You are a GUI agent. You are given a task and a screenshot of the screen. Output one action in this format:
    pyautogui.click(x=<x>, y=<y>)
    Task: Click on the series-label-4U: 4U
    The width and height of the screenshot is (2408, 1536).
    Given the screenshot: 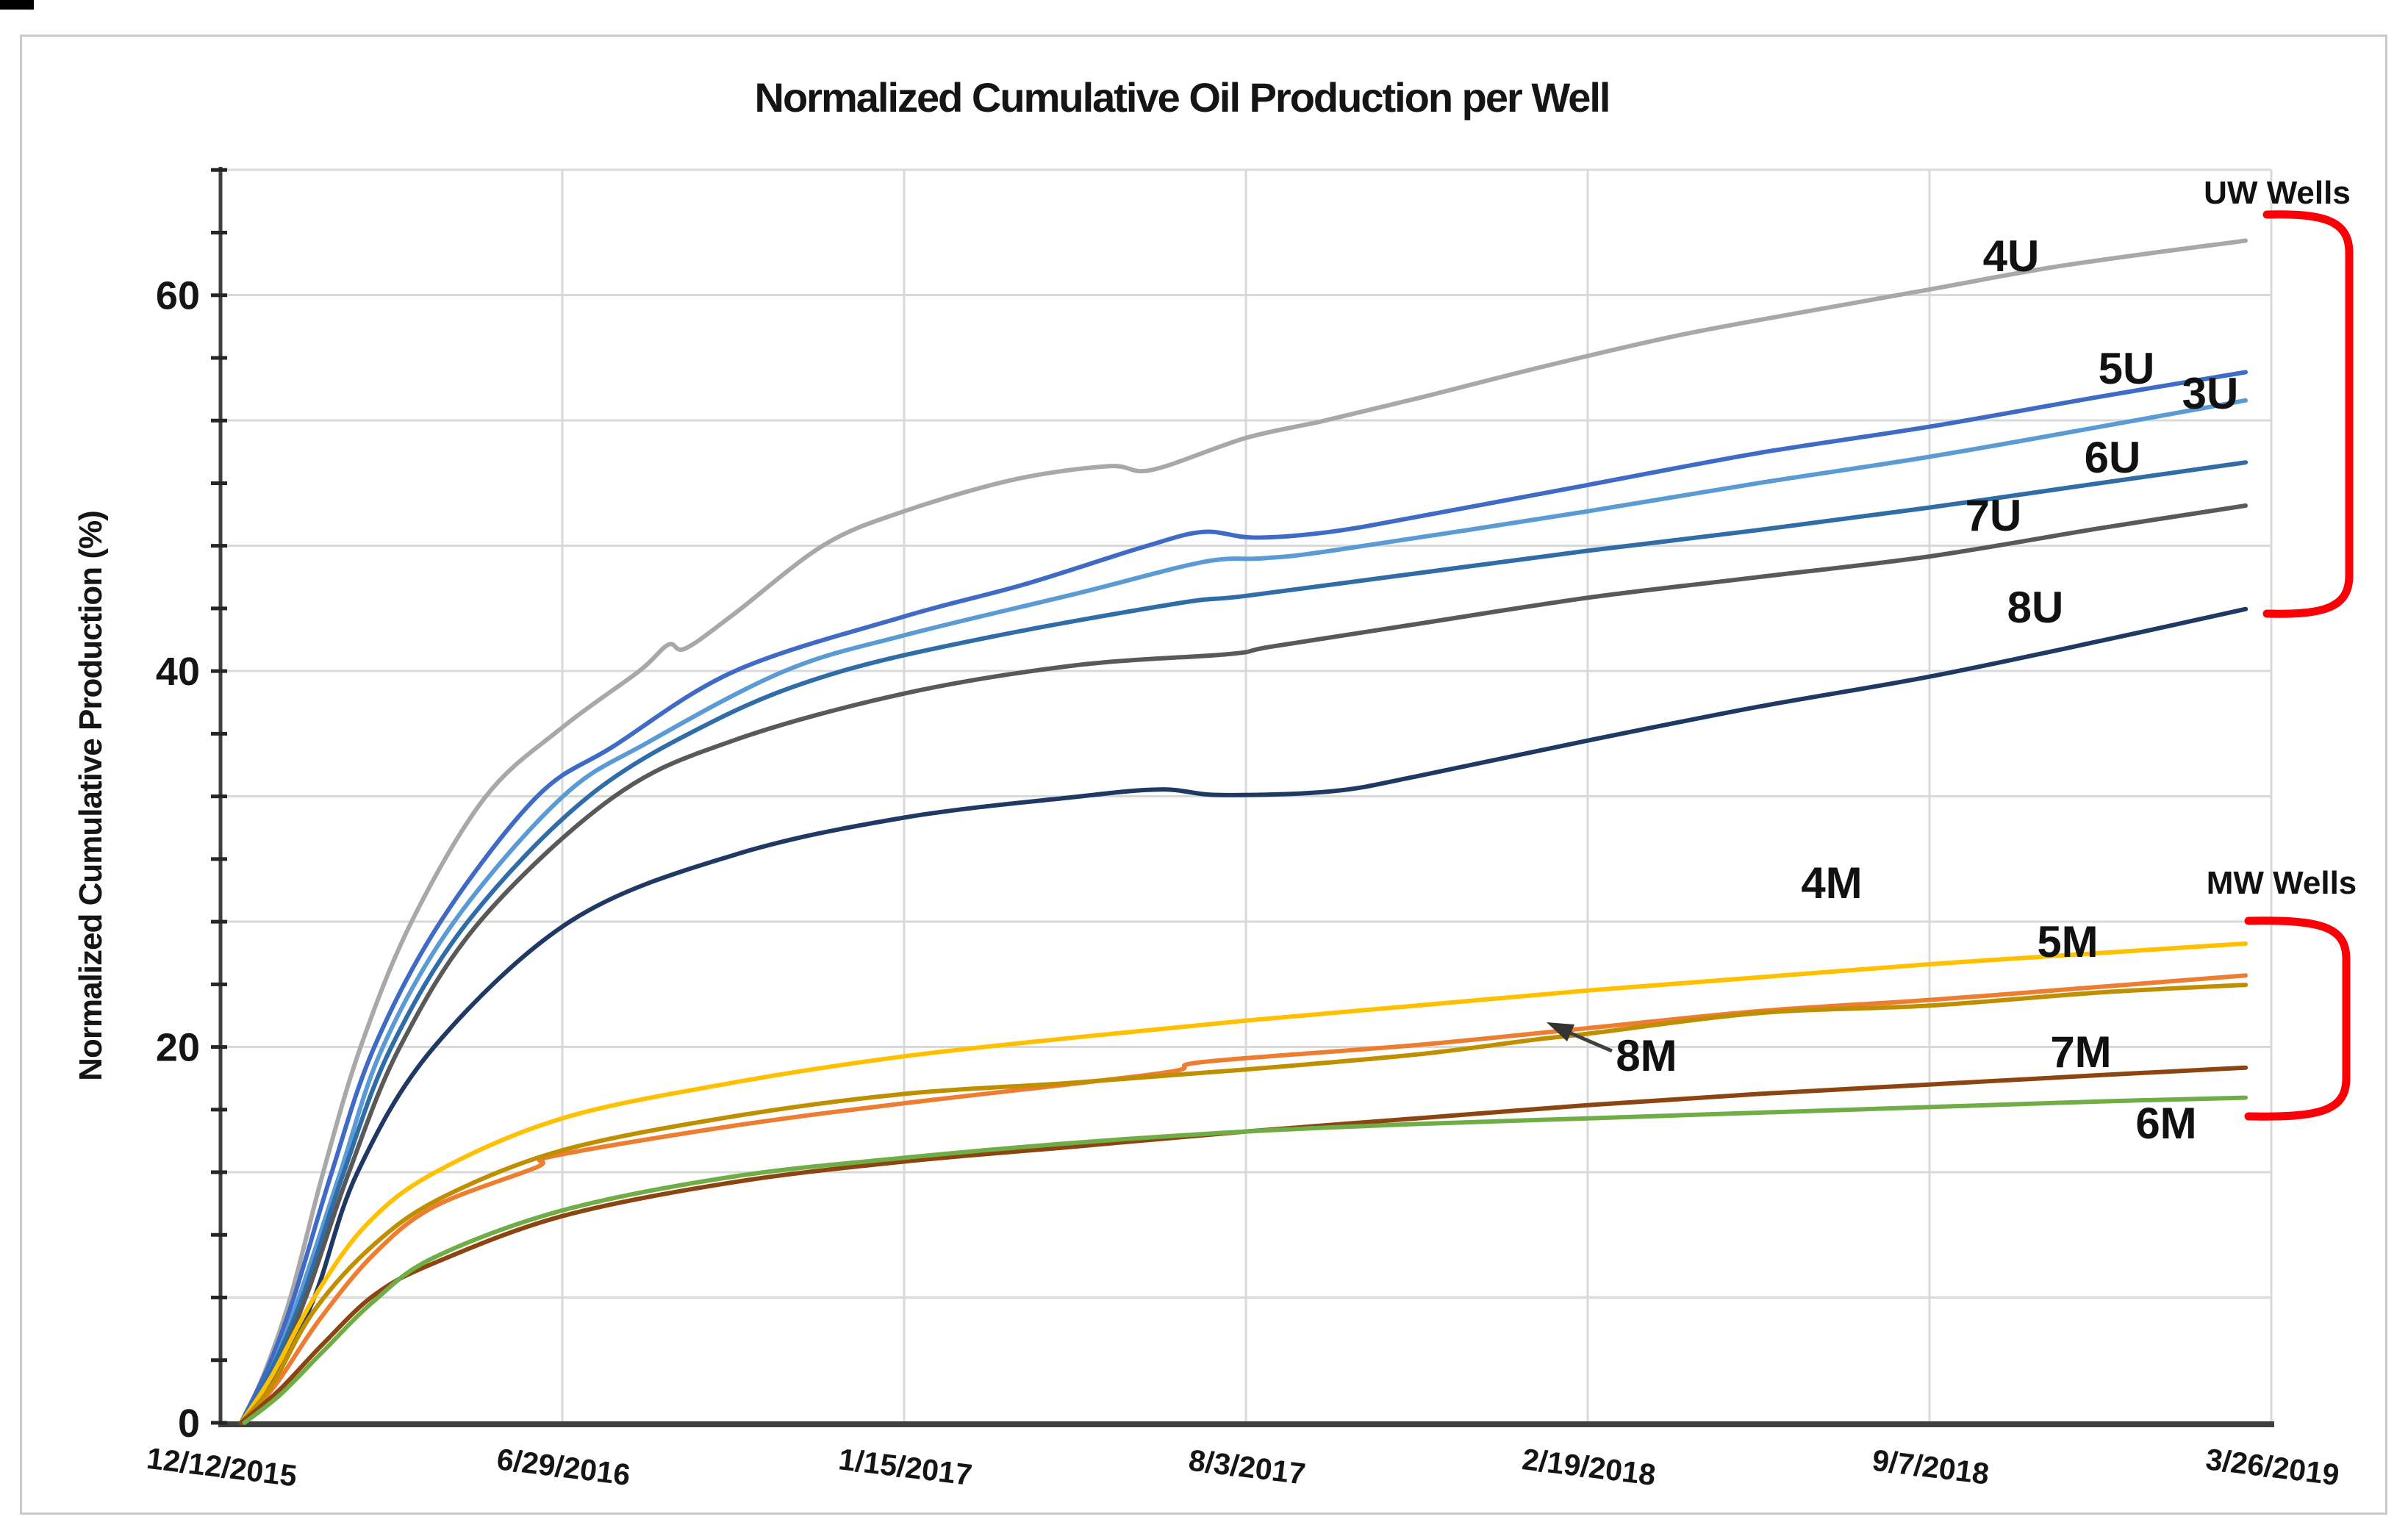 What is the action you would take?
    pyautogui.click(x=2011, y=256)
    